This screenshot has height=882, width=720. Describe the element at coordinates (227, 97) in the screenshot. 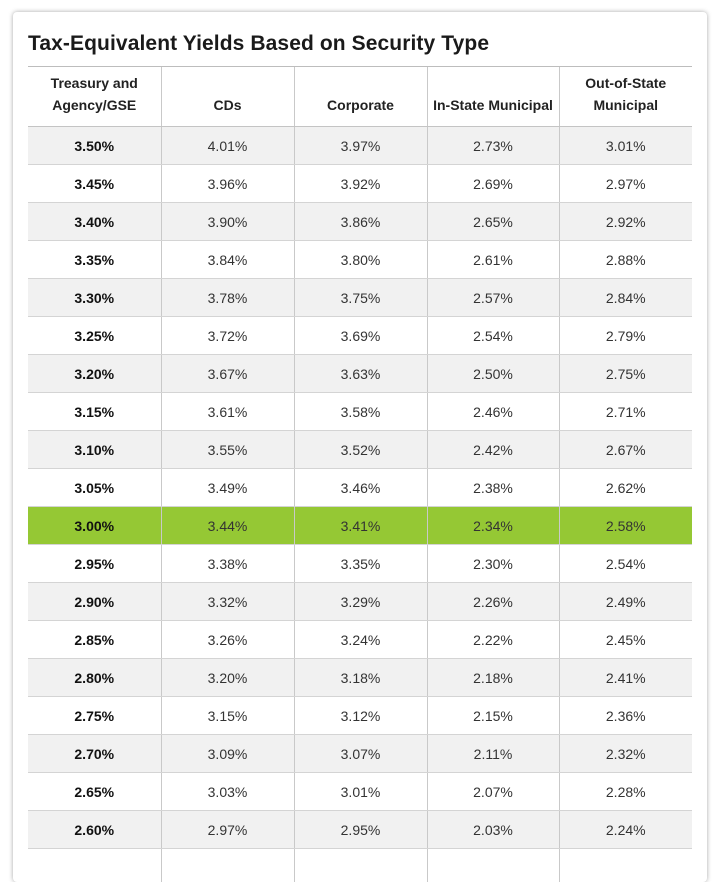

I see `header-cds: CDs` at that location.